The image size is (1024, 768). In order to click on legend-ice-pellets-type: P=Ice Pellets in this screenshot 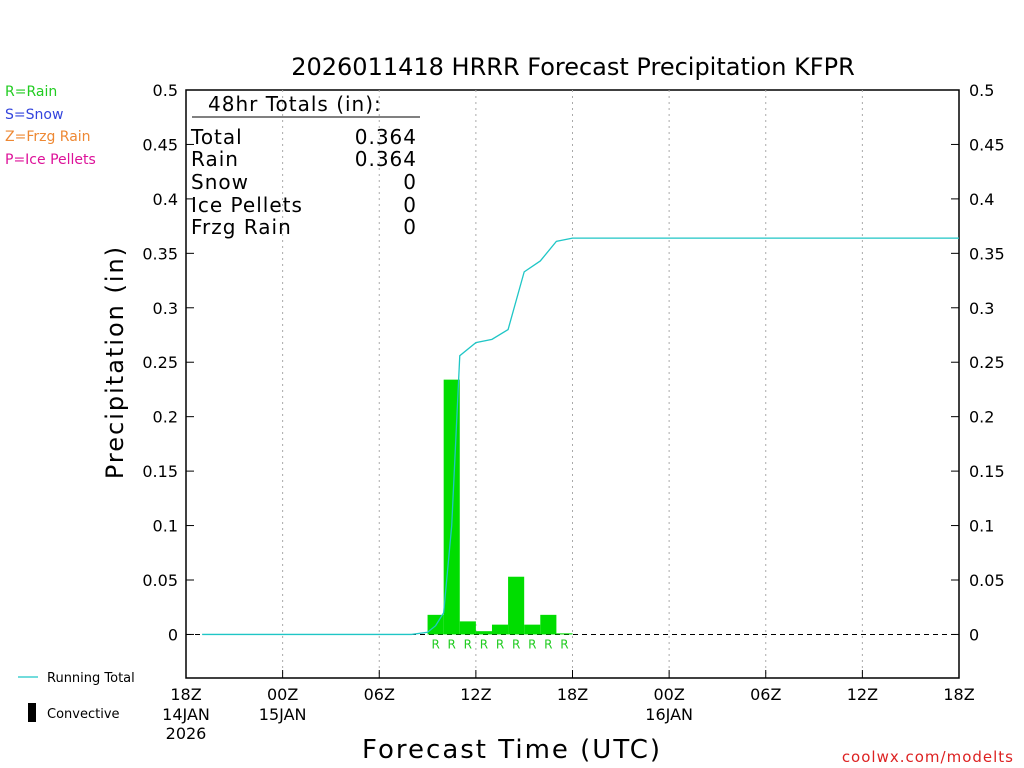, I will do `click(50, 160)`.